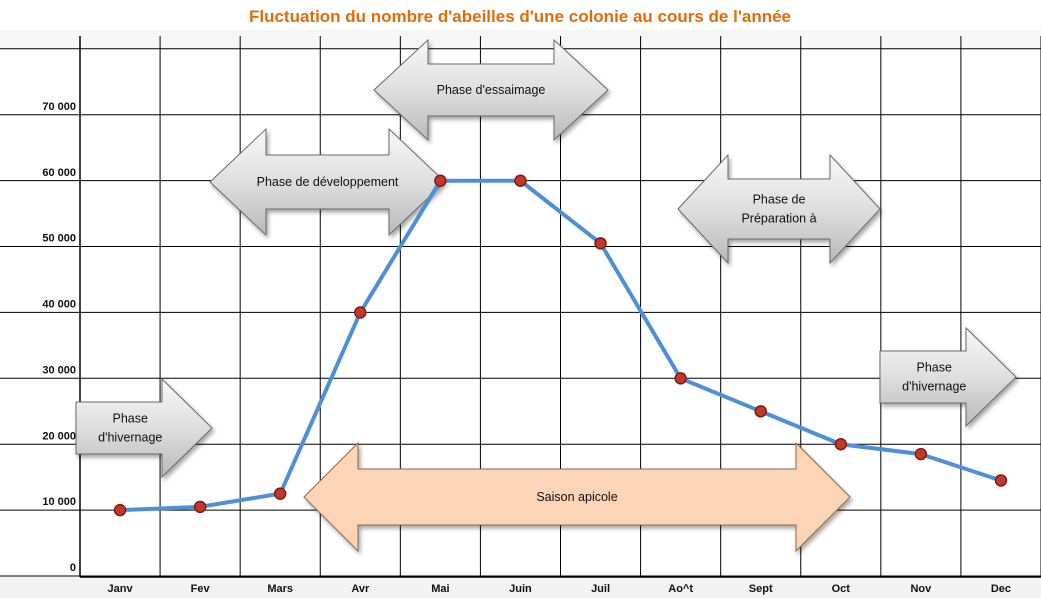  Describe the element at coordinates (680, 589) in the screenshot. I see `x-tick-label: Ao^t` at that location.